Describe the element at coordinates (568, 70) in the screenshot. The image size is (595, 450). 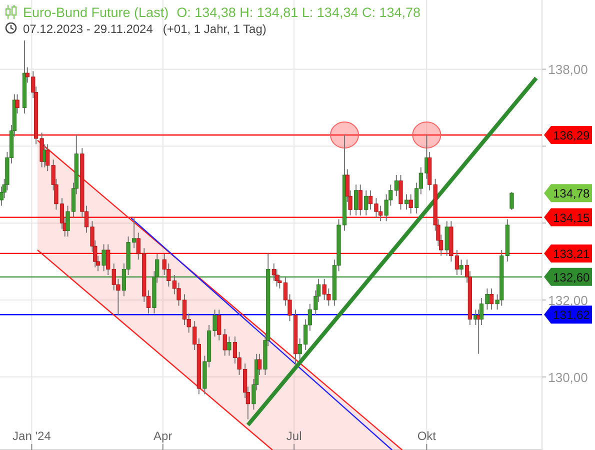
I see `y-tick-label: 138,00` at that location.